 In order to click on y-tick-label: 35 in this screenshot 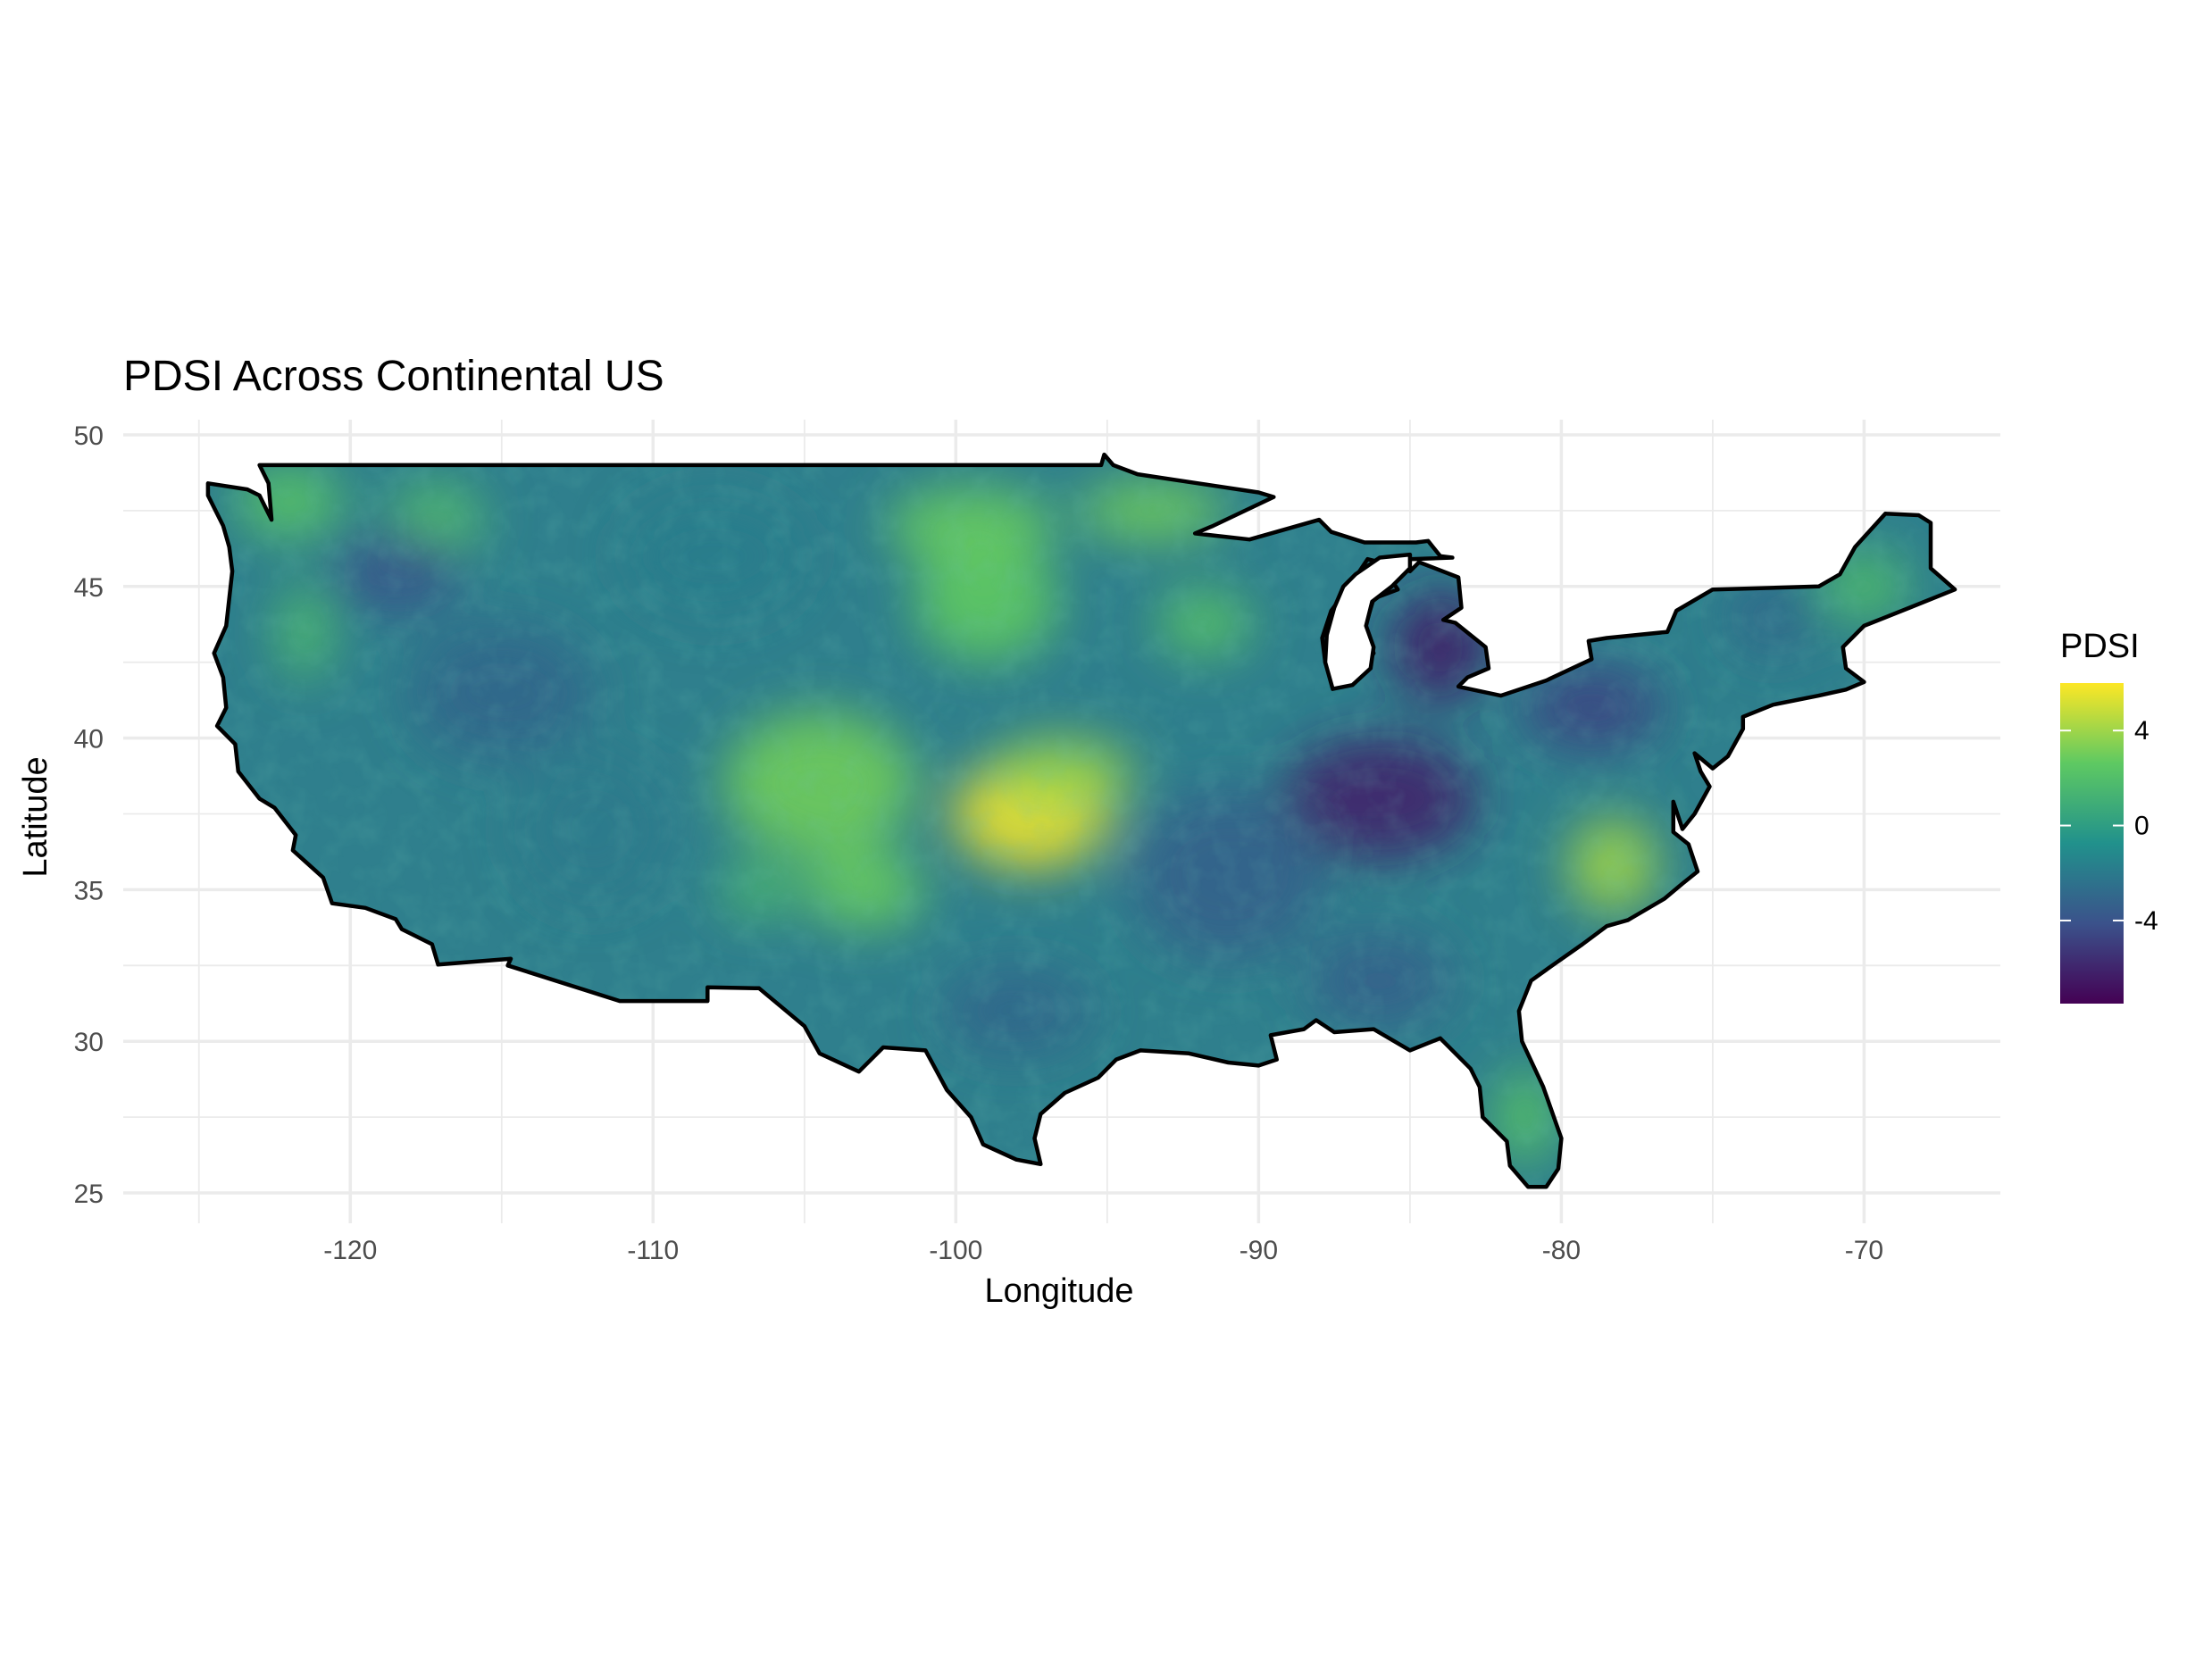, I will do `click(89, 890)`.